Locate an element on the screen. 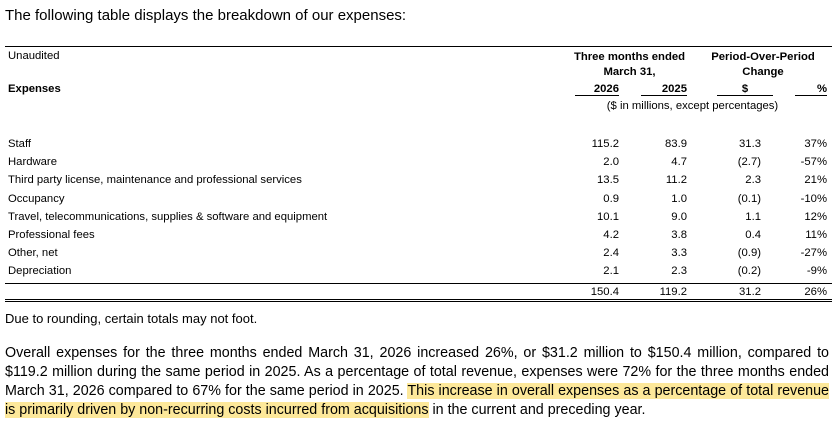  row-2025-value: 3.8 is located at coordinates (679, 235).